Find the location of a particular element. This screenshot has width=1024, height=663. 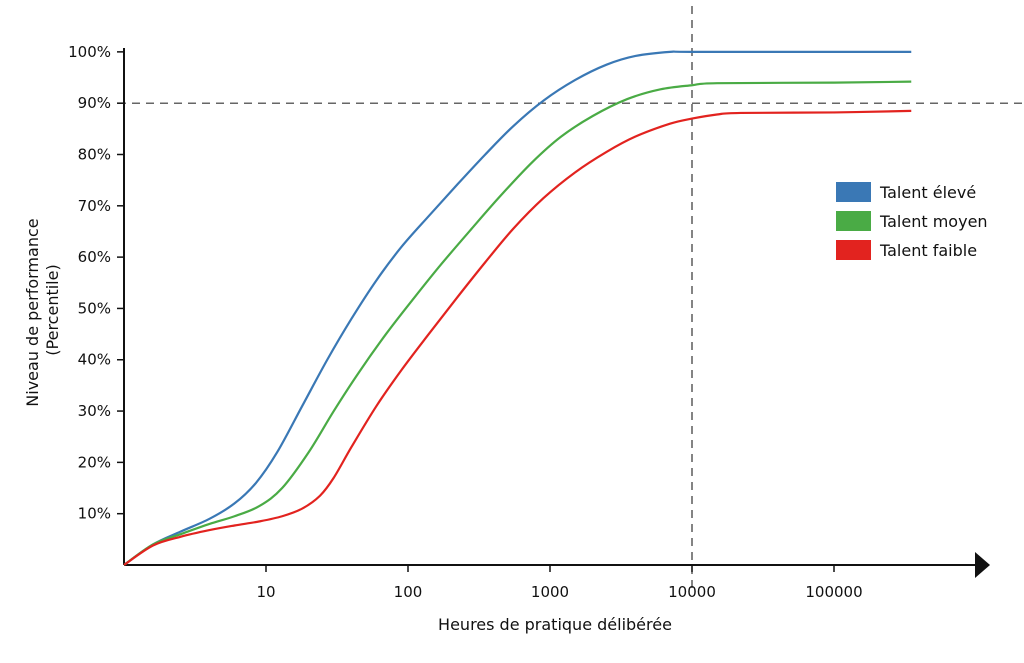

y-tick-label: 100% is located at coordinates (89, 52).